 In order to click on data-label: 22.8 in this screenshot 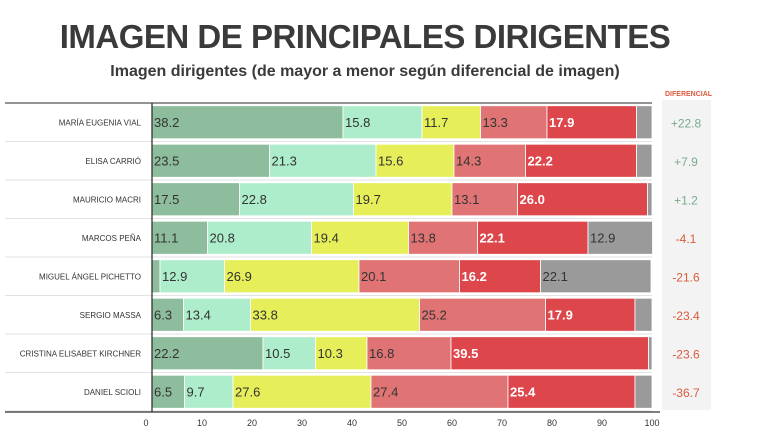, I will do `click(254, 199)`.